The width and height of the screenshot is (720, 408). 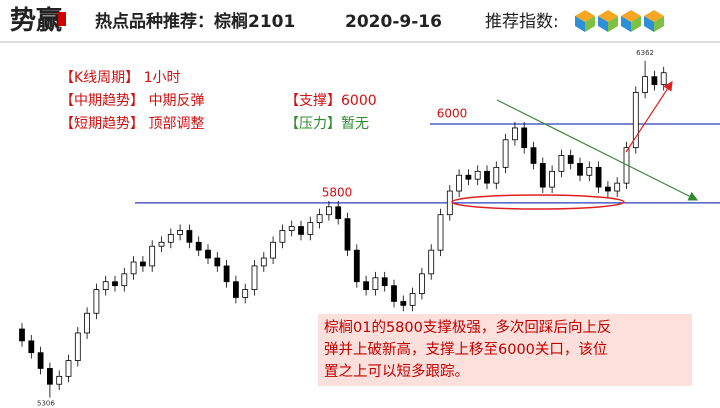 What do you see at coordinates (645, 53) in the screenshot?
I see `high-label: 6362` at bounding box center [645, 53].